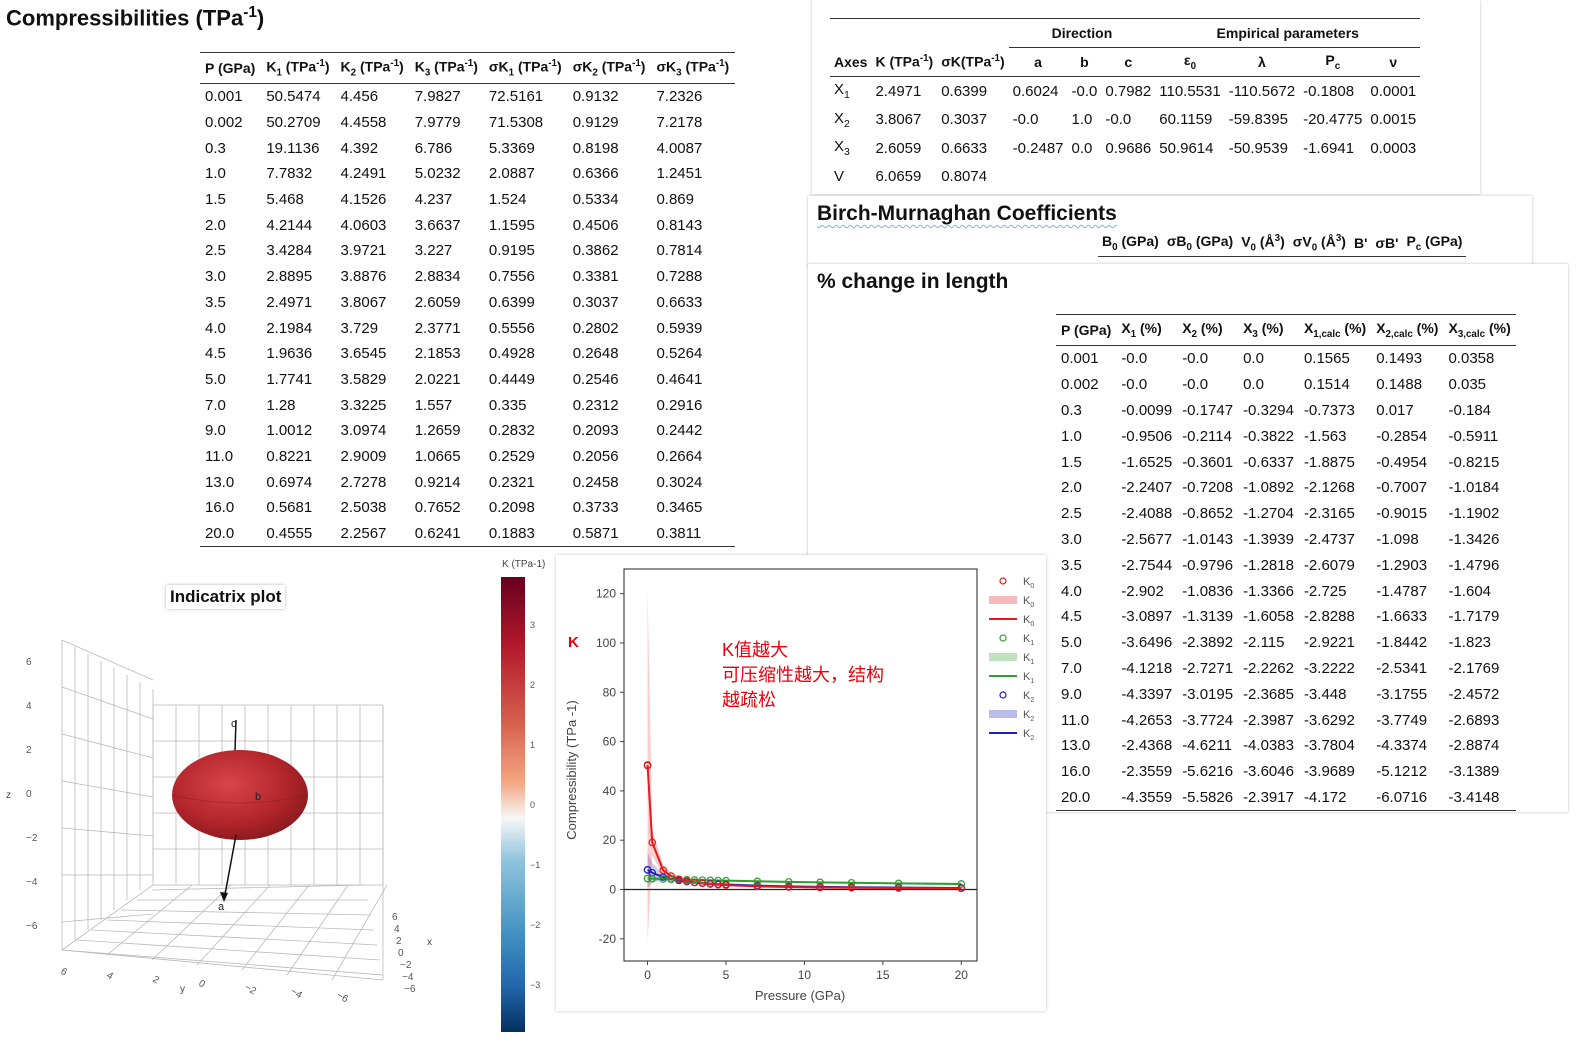 The width and height of the screenshot is (1590, 1054). I want to click on compressibilities-cell: 1.2659, so click(437, 431).